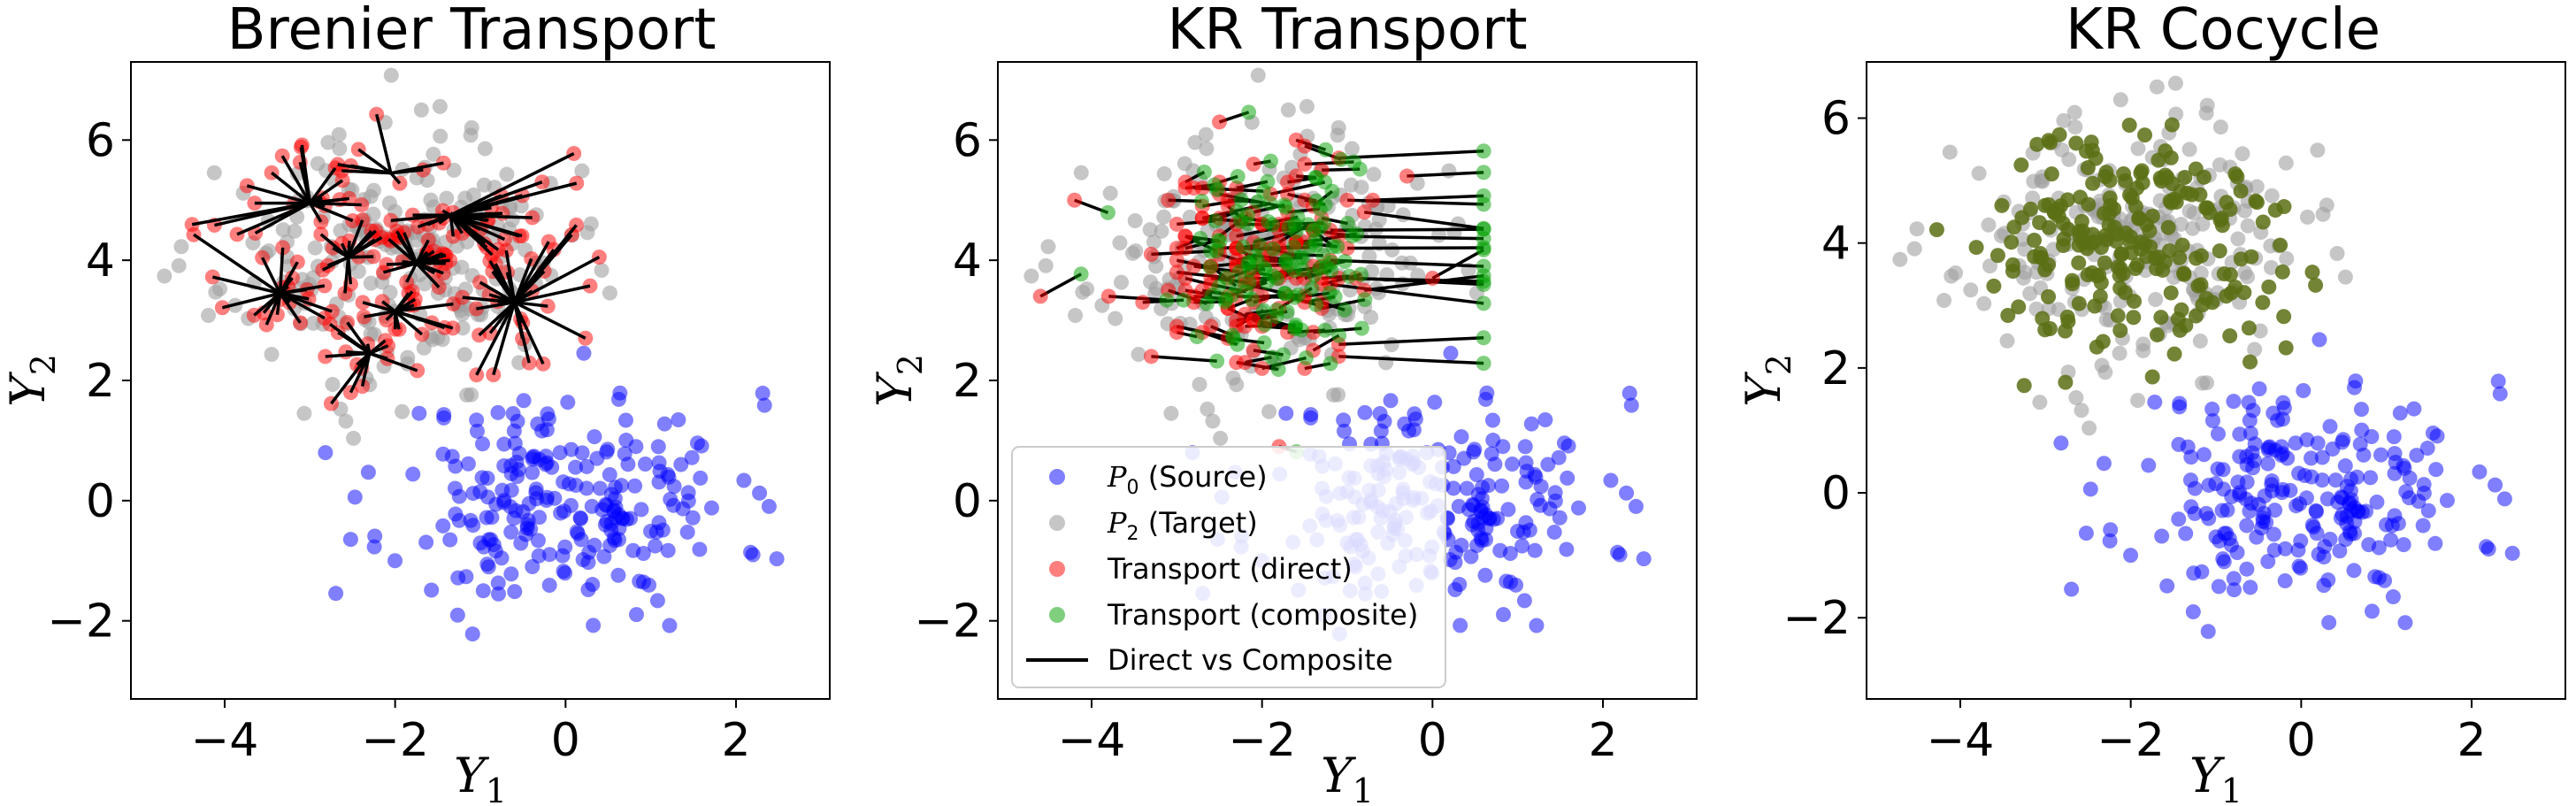 This screenshot has height=806, width=2576. What do you see at coordinates (1057, 477) in the screenshot?
I see `legend-marker-source` at bounding box center [1057, 477].